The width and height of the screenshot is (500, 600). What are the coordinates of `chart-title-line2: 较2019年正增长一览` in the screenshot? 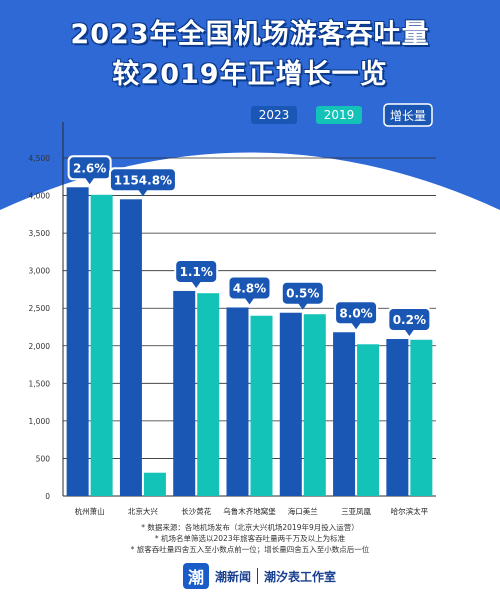 It's located at (250, 74).